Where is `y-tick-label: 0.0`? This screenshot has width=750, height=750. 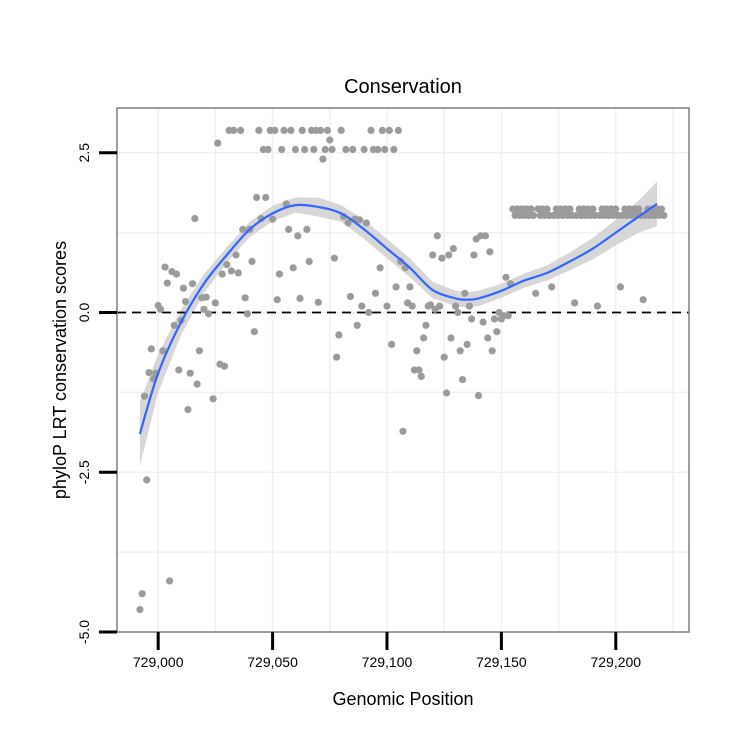 y-tick-label: 0.0 is located at coordinates (84, 313).